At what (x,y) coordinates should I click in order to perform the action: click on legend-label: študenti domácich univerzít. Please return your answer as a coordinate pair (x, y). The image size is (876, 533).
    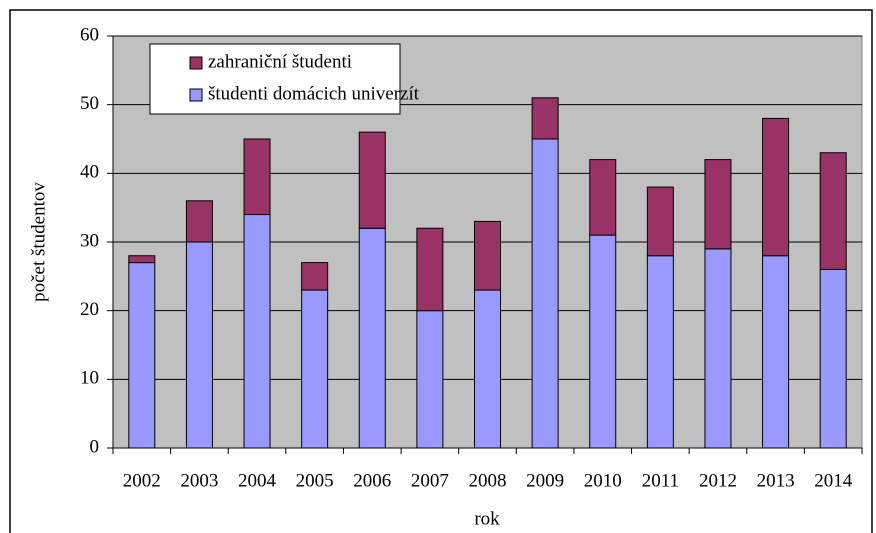
    Looking at the image, I should click on (314, 93).